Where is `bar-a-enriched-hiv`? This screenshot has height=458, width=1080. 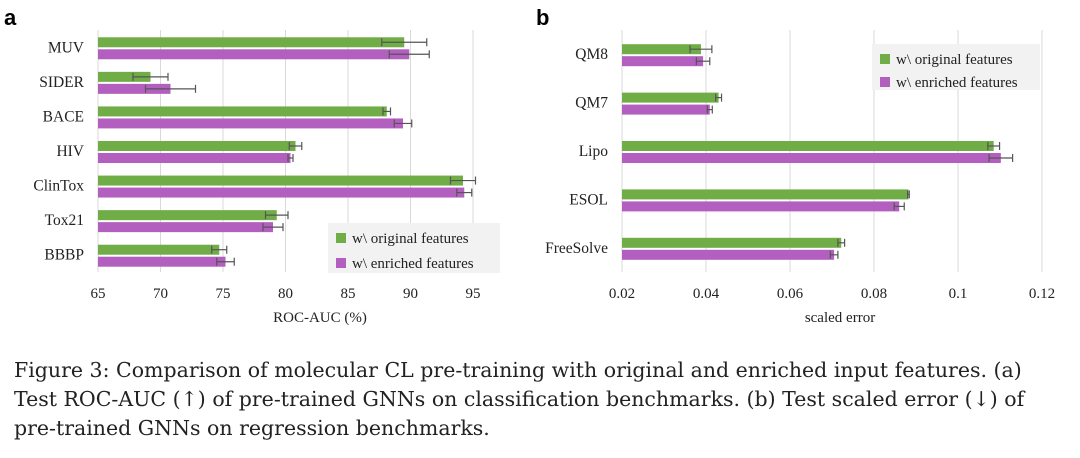
bar-a-enriched-hiv is located at coordinates (194, 158).